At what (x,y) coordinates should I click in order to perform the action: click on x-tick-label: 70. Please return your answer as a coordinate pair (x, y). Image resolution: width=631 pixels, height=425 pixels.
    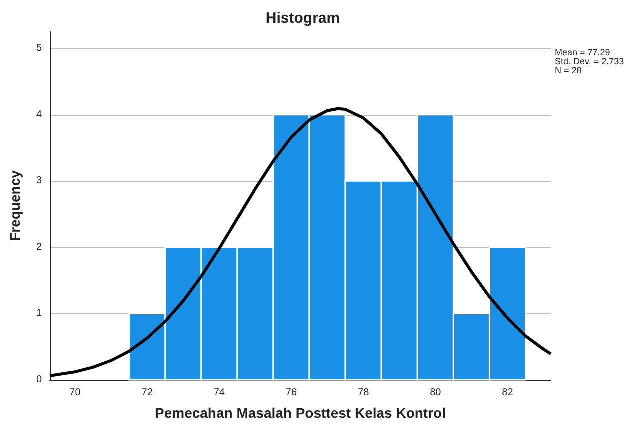
    Looking at the image, I should click on (76, 393).